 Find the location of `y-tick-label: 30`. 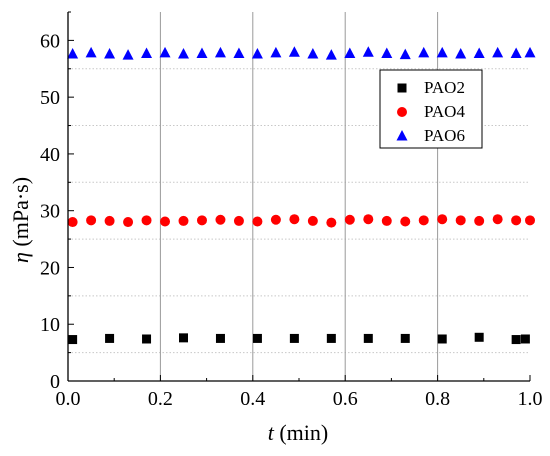

y-tick-label: 30 is located at coordinates (50, 212).